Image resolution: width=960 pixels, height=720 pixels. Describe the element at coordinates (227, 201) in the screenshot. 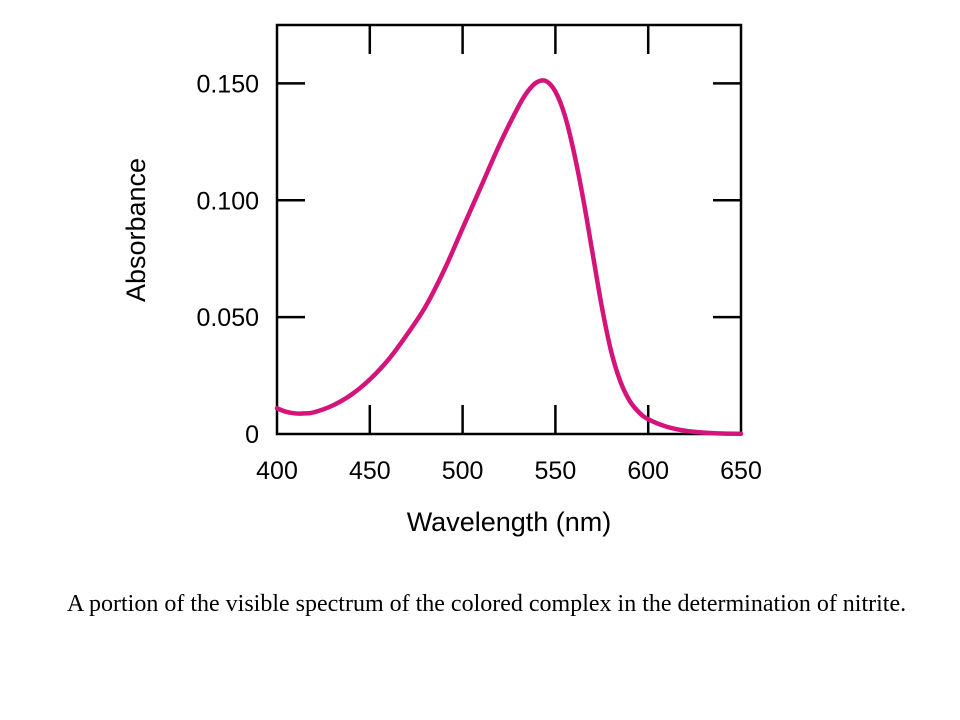

I see `y-tick-label-2: 0.100` at that location.